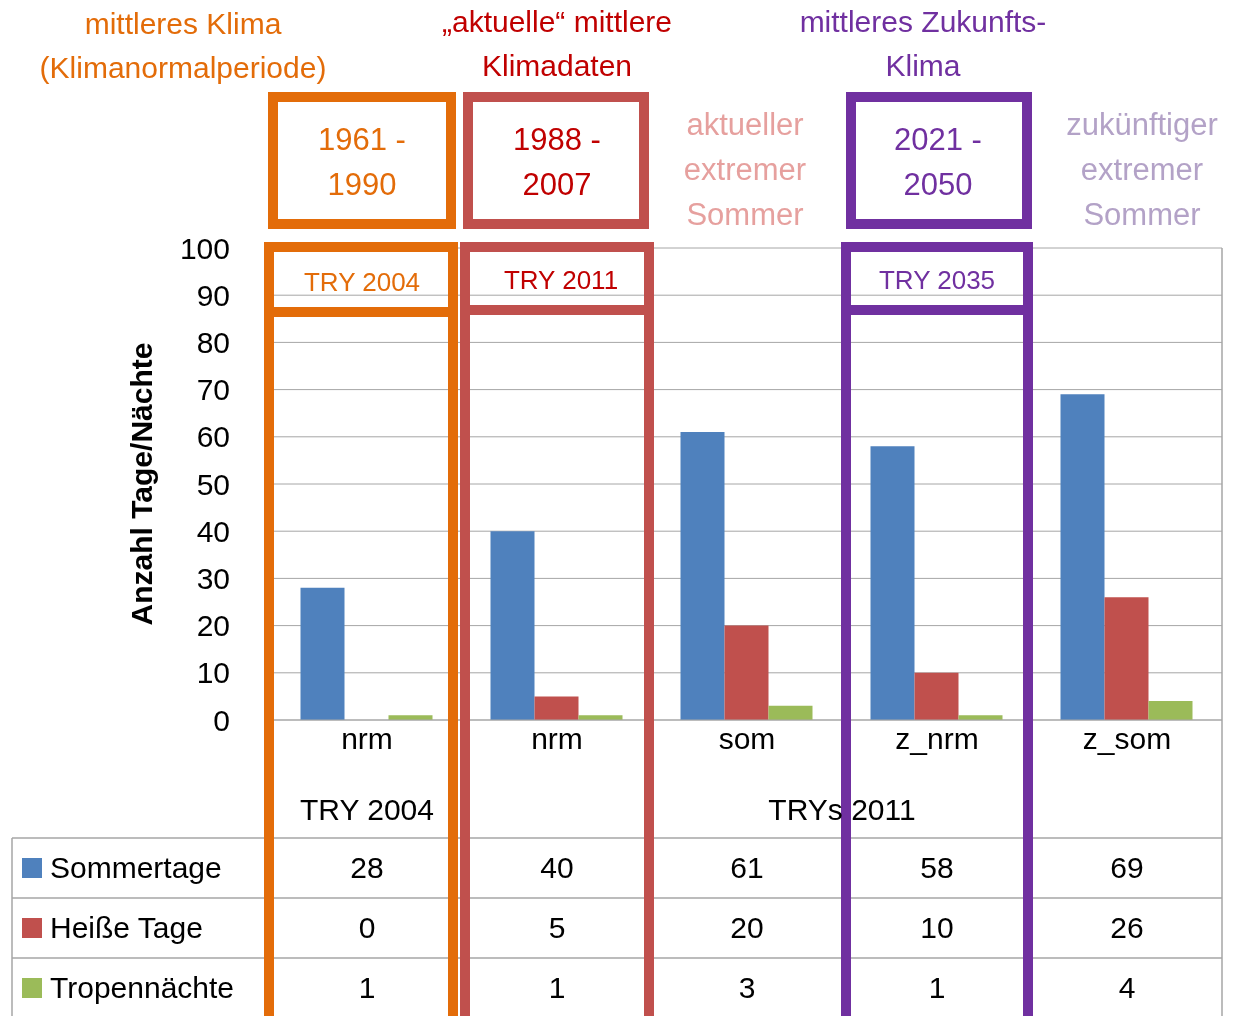 Image resolution: width=1235 pixels, height=1016 pixels. What do you see at coordinates (213, 531) in the screenshot?
I see `y-tick-label: 40` at bounding box center [213, 531].